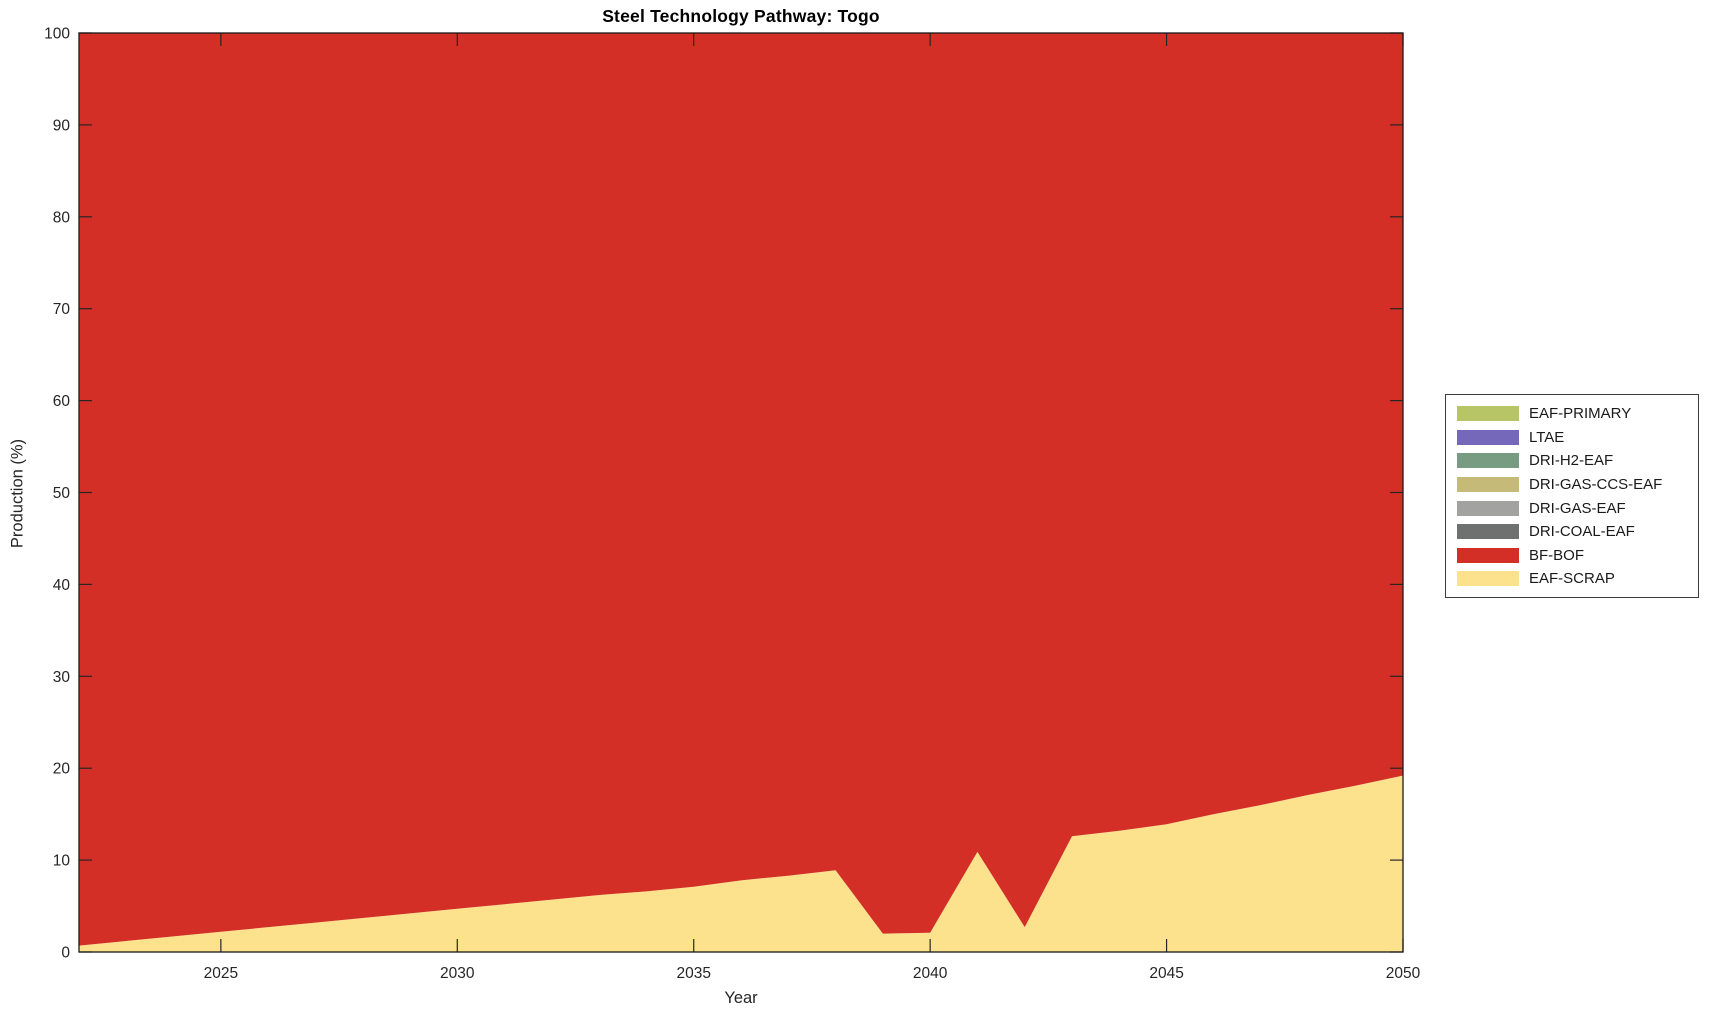 This screenshot has height=1021, width=1709. What do you see at coordinates (741, 16) in the screenshot?
I see `chart-title: Steel Technology Pathway: Togo` at bounding box center [741, 16].